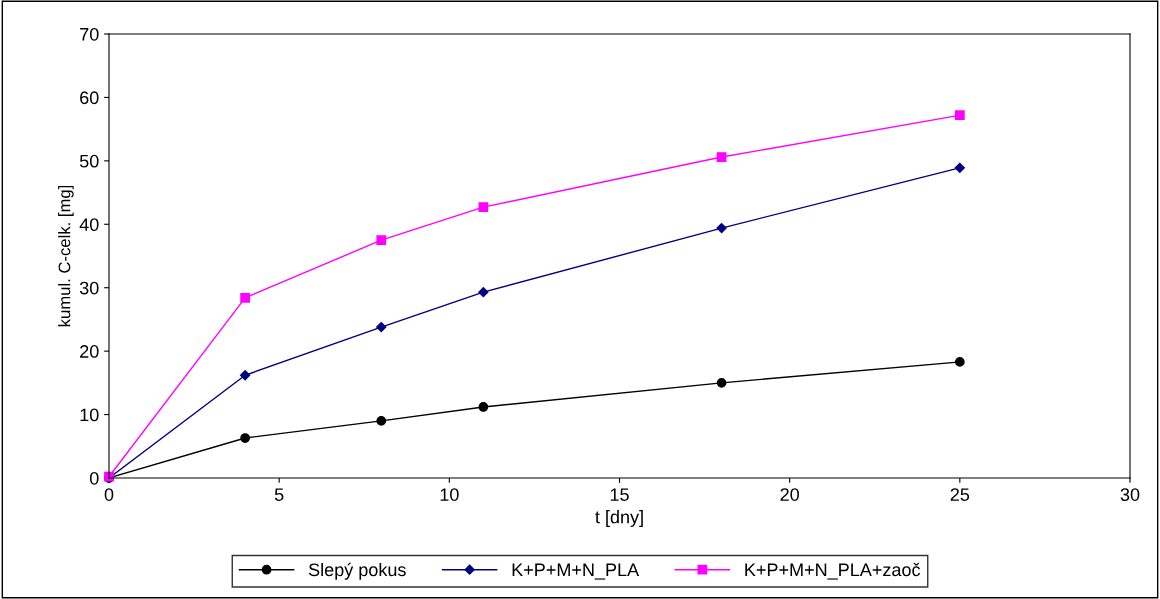 The width and height of the screenshot is (1160, 599). What do you see at coordinates (89, 34) in the screenshot?
I see `y-tick-label: 70` at bounding box center [89, 34].